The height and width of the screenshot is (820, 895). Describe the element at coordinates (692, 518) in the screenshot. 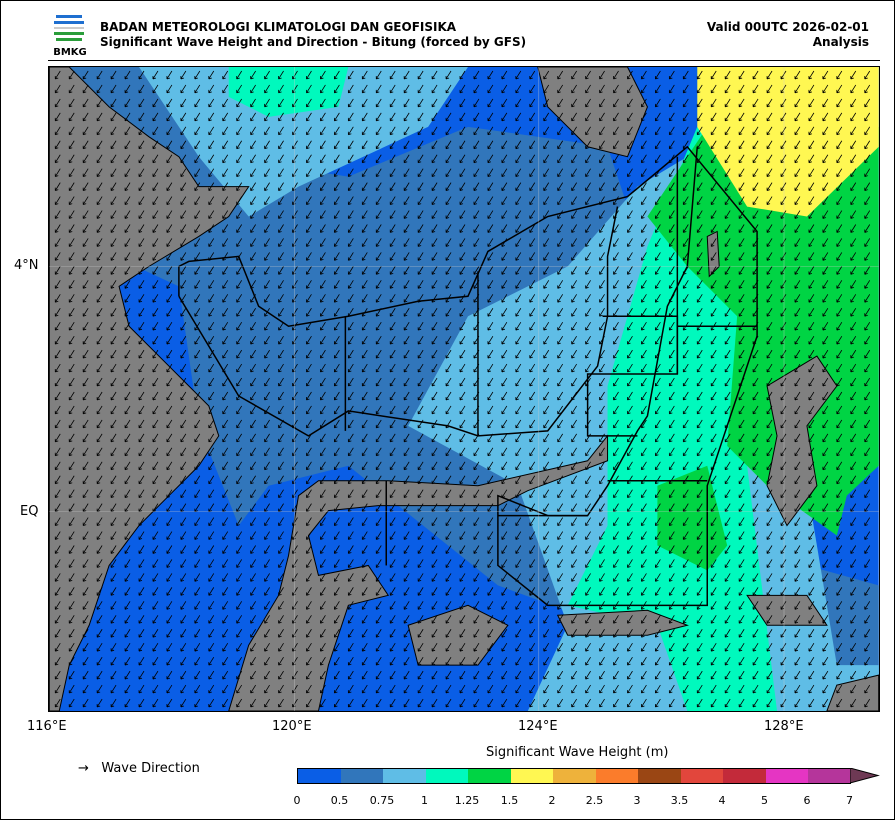

I see `zone-1.25-1.5` at that location.